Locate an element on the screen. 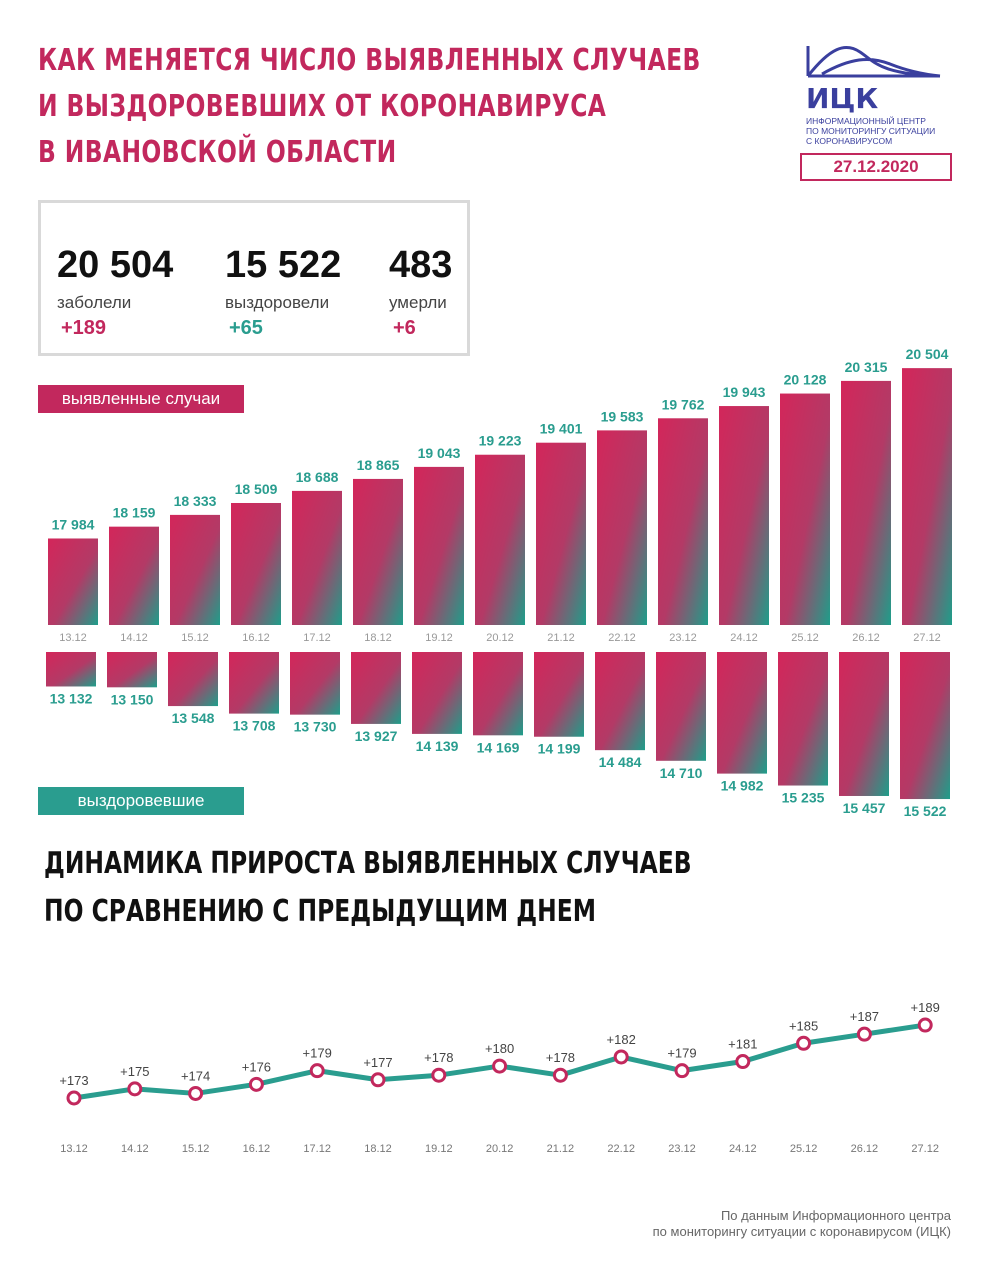  growth-date-label: 22.12 is located at coordinates (621, 1149).